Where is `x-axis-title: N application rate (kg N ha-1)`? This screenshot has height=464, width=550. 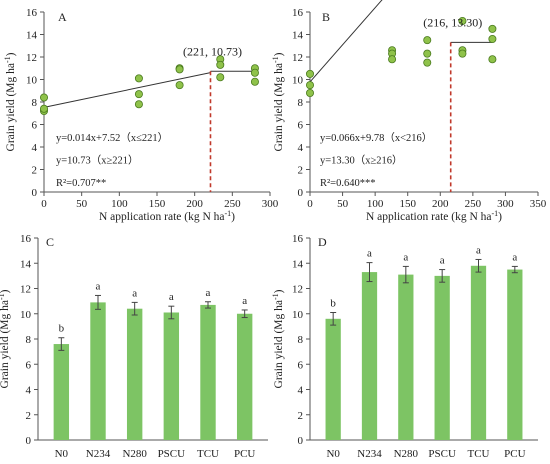
x-axis-title: N application rate (kg N ha-1) is located at coordinates (434, 216).